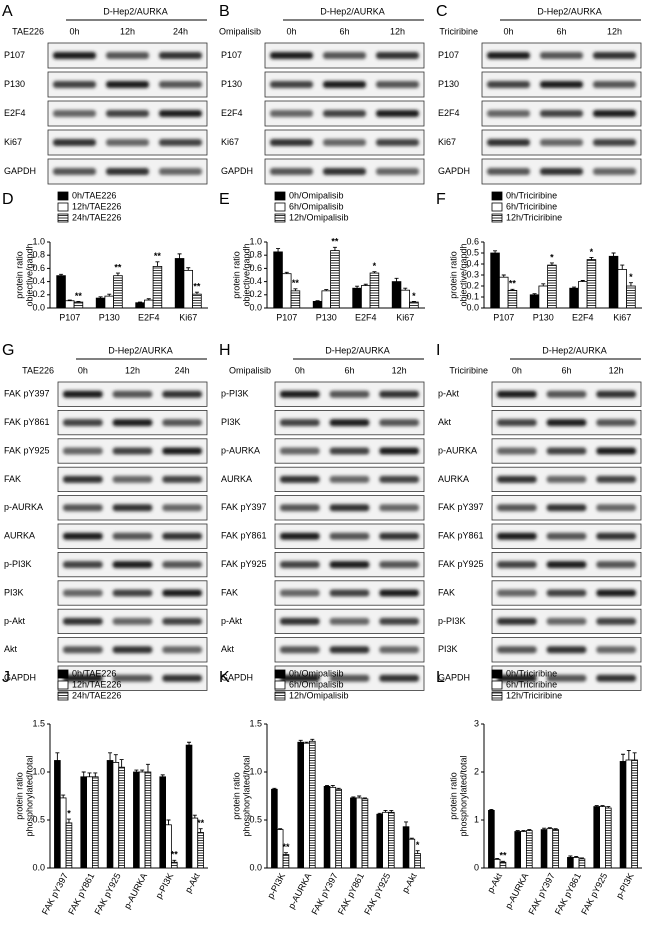 This screenshot has width=650, height=951. What do you see at coordinates (625, 885) in the screenshot?
I see `x-tick-label: p-PI3K` at bounding box center [625, 885].